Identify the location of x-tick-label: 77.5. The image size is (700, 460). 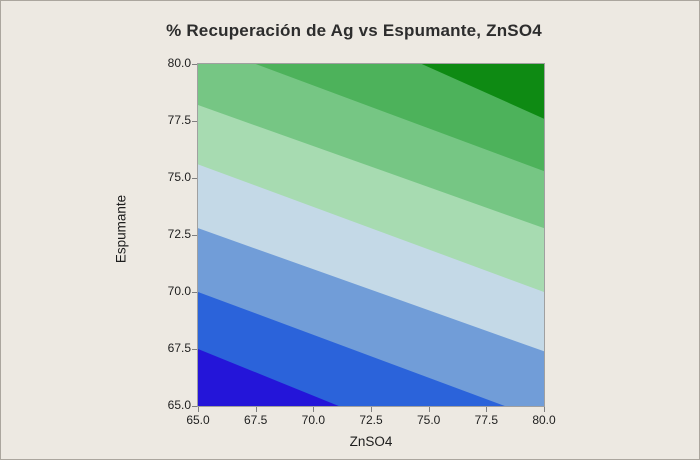
(486, 420).